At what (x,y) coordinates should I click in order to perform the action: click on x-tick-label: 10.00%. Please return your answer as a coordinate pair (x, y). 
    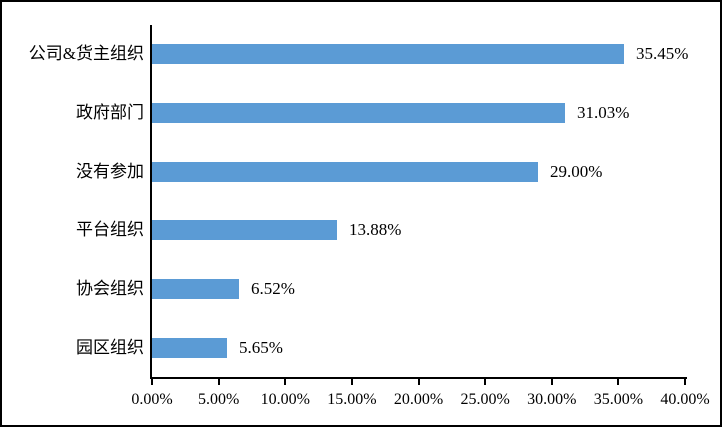
    Looking at the image, I should click on (285, 399).